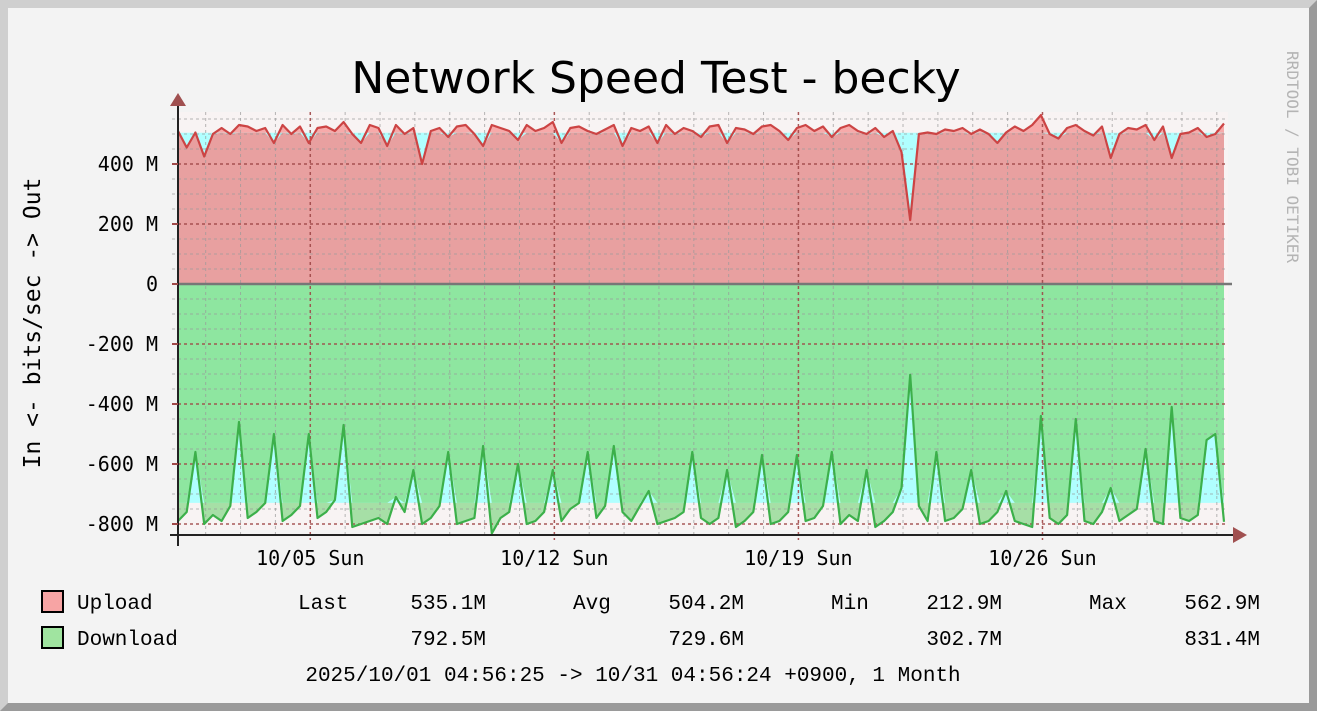  I want to click on watermark: RRDTOOL / TOBI OETIKER, so click(1292, 157).